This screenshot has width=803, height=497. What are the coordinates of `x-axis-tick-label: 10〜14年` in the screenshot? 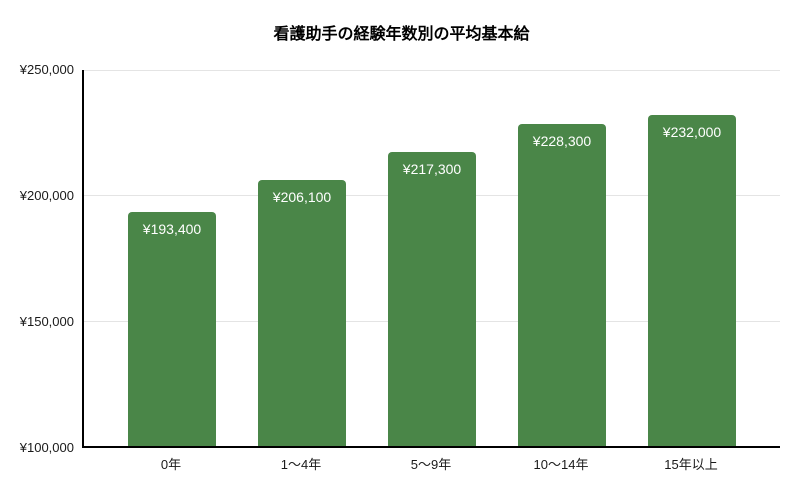 It's located at (561, 464).